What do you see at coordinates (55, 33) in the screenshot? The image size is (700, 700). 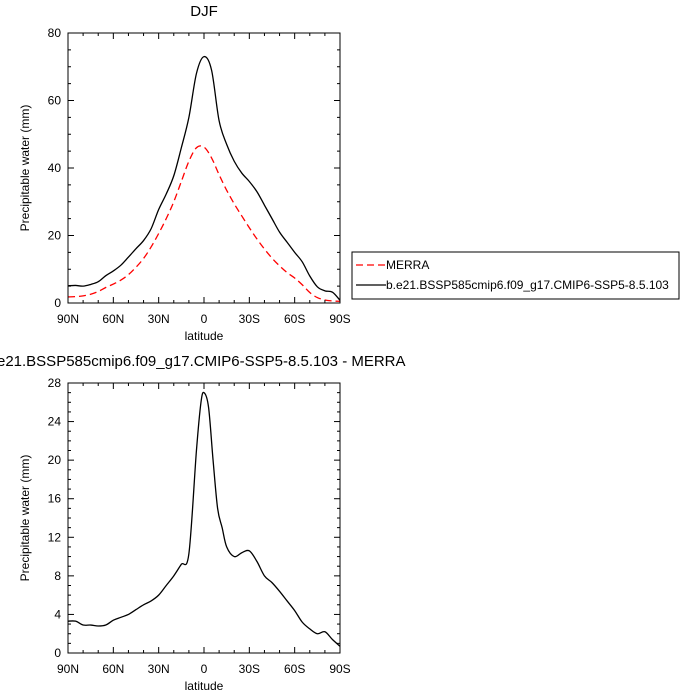 I see `y-tick-label: 80` at bounding box center [55, 33].